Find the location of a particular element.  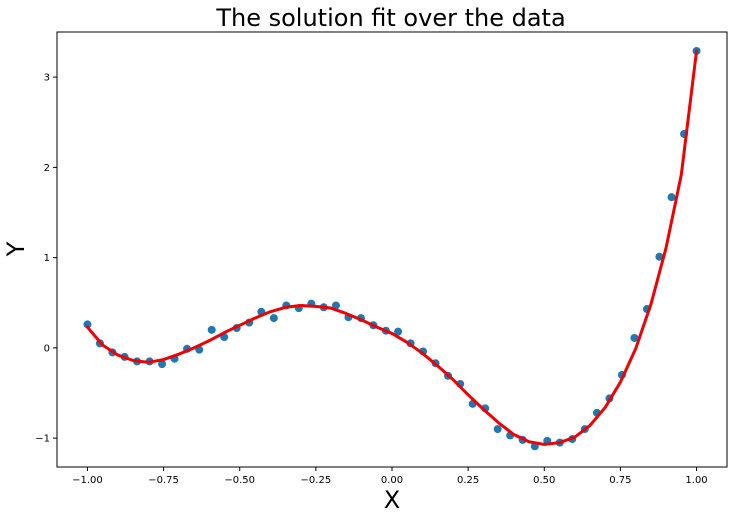

x-tick-label: −0.25 is located at coordinates (316, 480).